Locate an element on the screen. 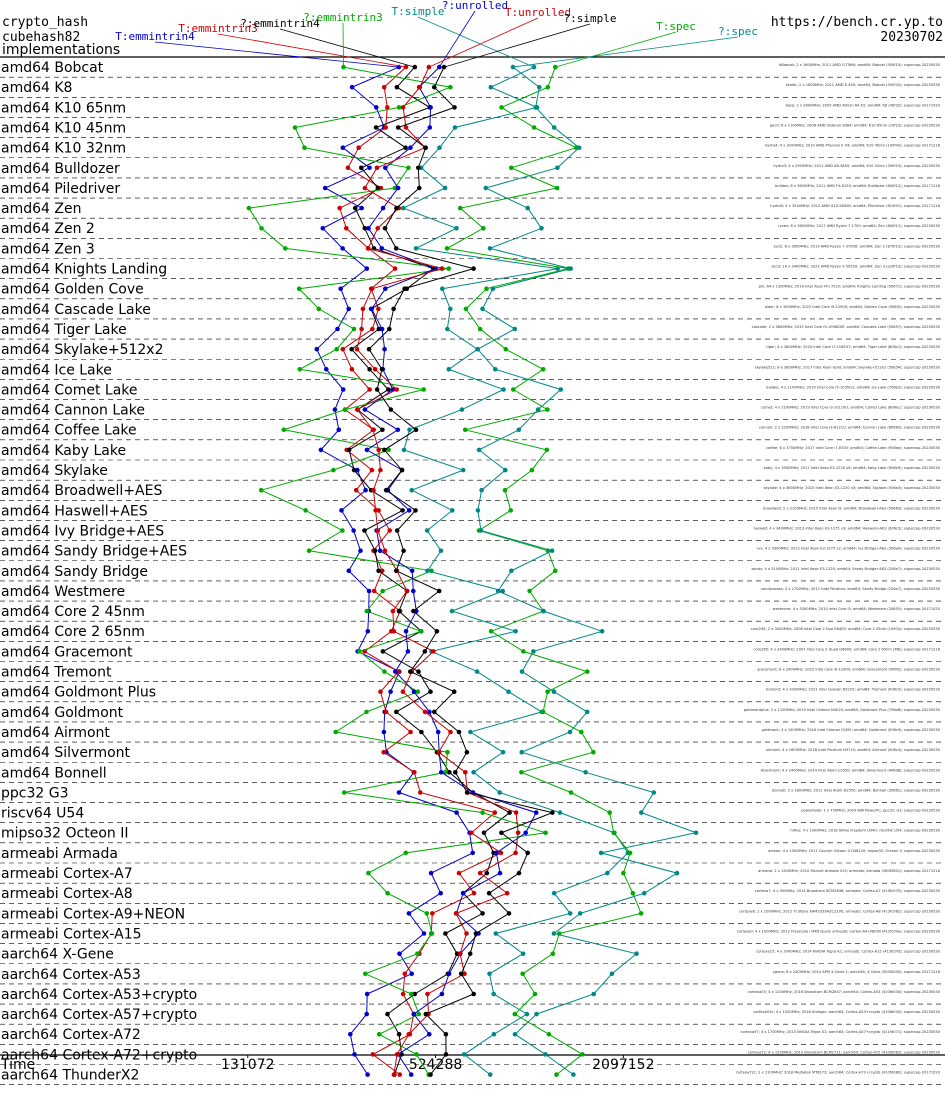 The image size is (945, 1103). row-label: amd64 Goldmont is located at coordinates (62, 713).